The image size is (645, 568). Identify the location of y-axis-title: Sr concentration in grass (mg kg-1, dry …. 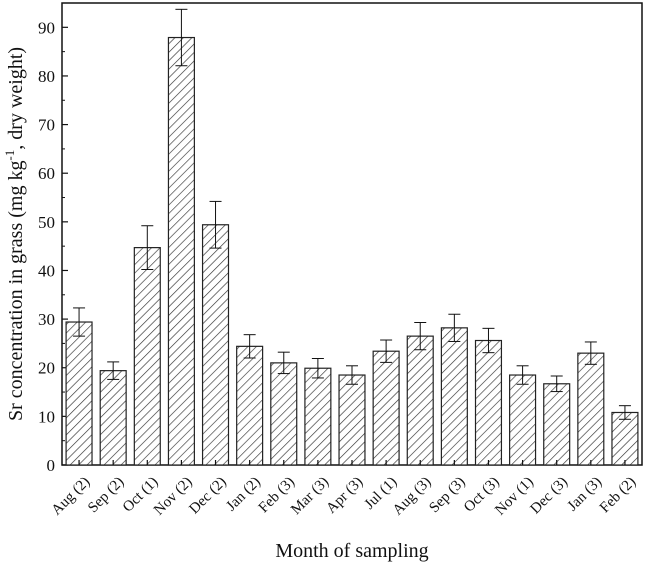
(14, 234).